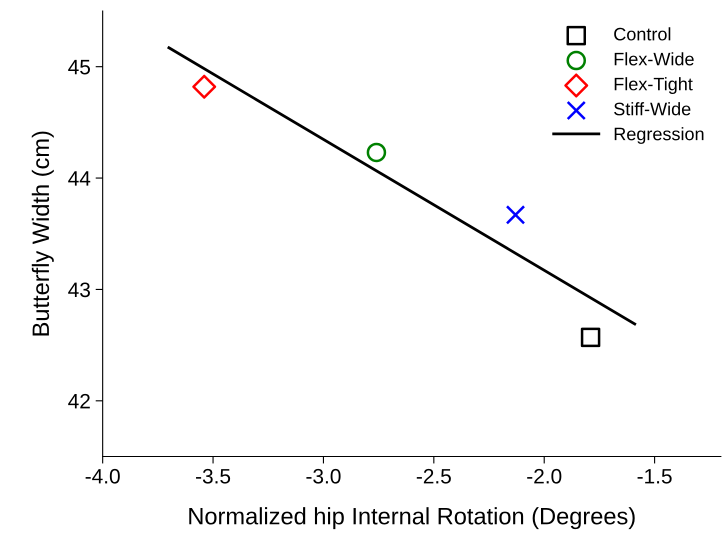 Image resolution: width=723 pixels, height=550 pixels. What do you see at coordinates (642, 34) in the screenshot?
I see `legend-label: Control` at bounding box center [642, 34].